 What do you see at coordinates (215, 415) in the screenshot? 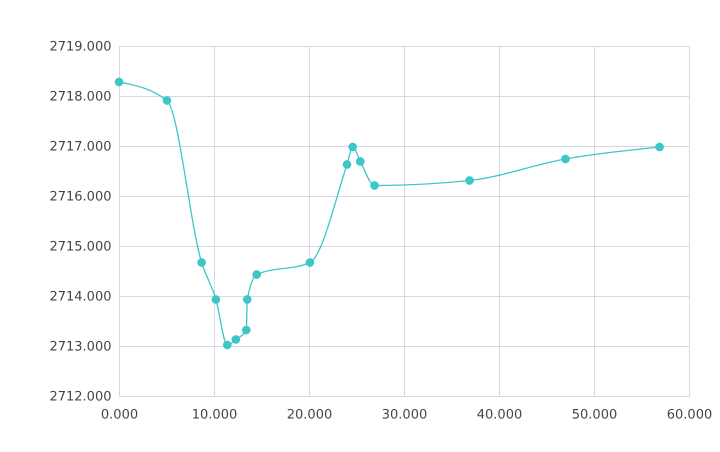
I see `x-tick-label: 10.000` at bounding box center [215, 415].